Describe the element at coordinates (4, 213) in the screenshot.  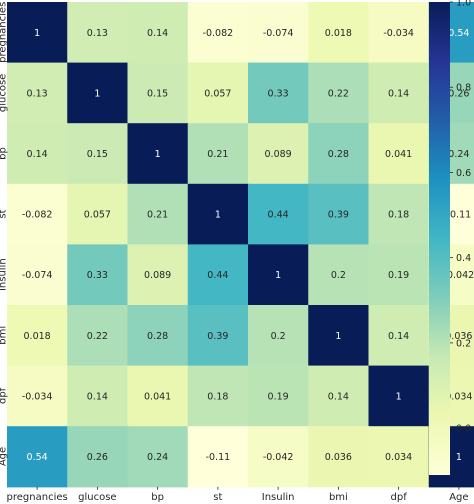
I see `y-tick-label: st` at that location.